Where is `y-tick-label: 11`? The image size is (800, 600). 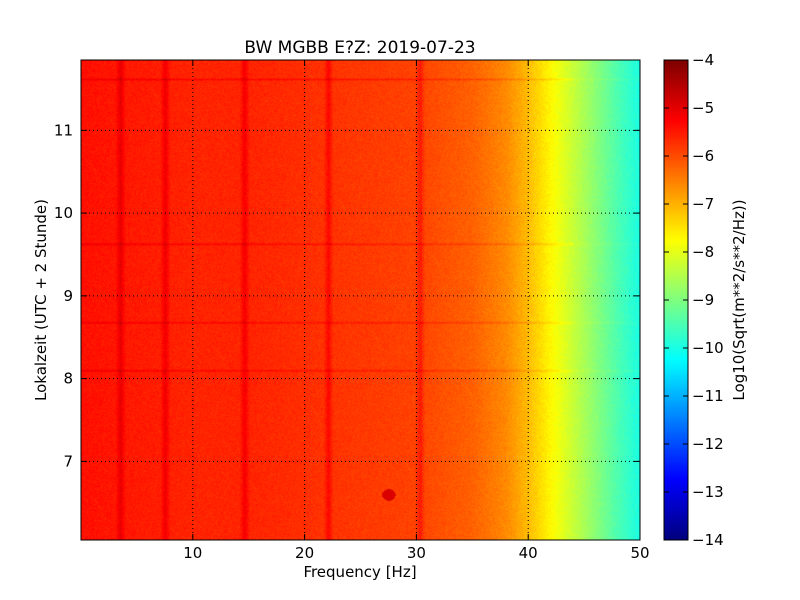
y-tick-label: 11 is located at coordinates (63, 130).